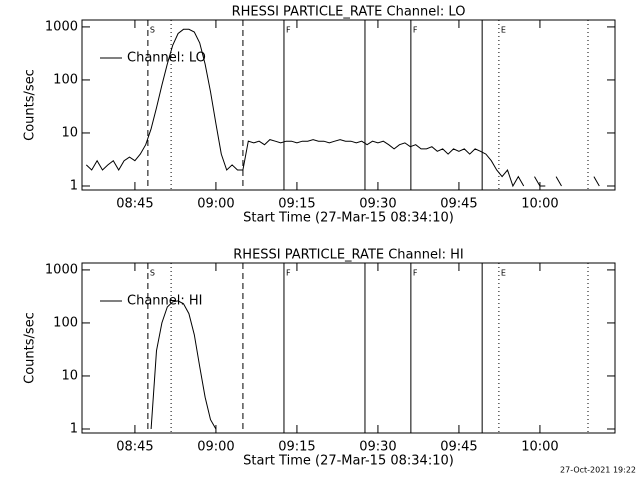 This screenshot has width=640, height=480. Describe the element at coordinates (598, 470) in the screenshot. I see `footer: 27-Oct-2021 19:22` at that location.